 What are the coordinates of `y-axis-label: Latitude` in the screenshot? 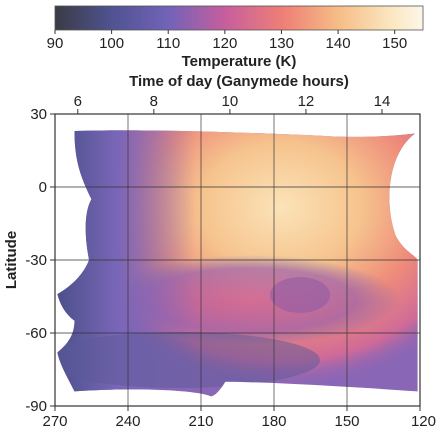 It's located at (11, 260).